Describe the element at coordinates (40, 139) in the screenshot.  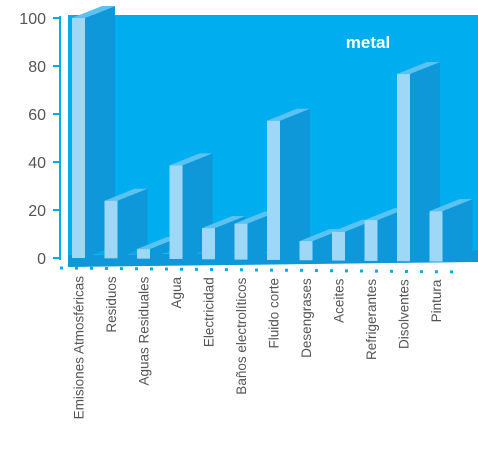
I see `y-axis: 0 20 40 60 80 100` at that location.